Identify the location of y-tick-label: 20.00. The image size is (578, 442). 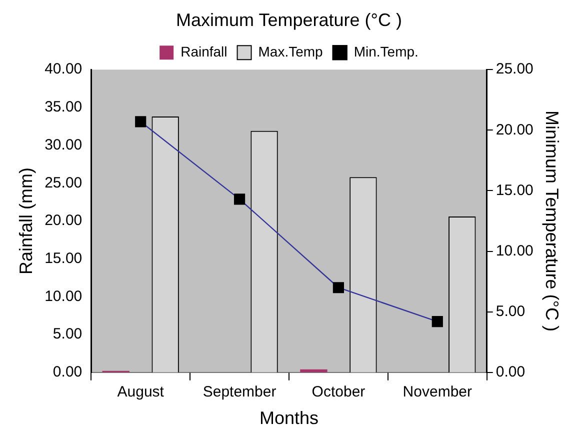
(63, 221).